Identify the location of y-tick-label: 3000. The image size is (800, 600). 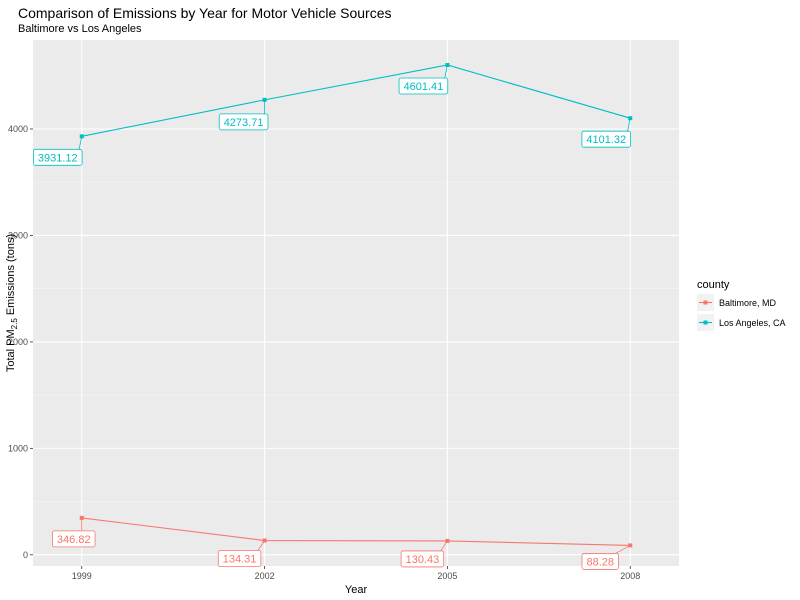
(18, 235).